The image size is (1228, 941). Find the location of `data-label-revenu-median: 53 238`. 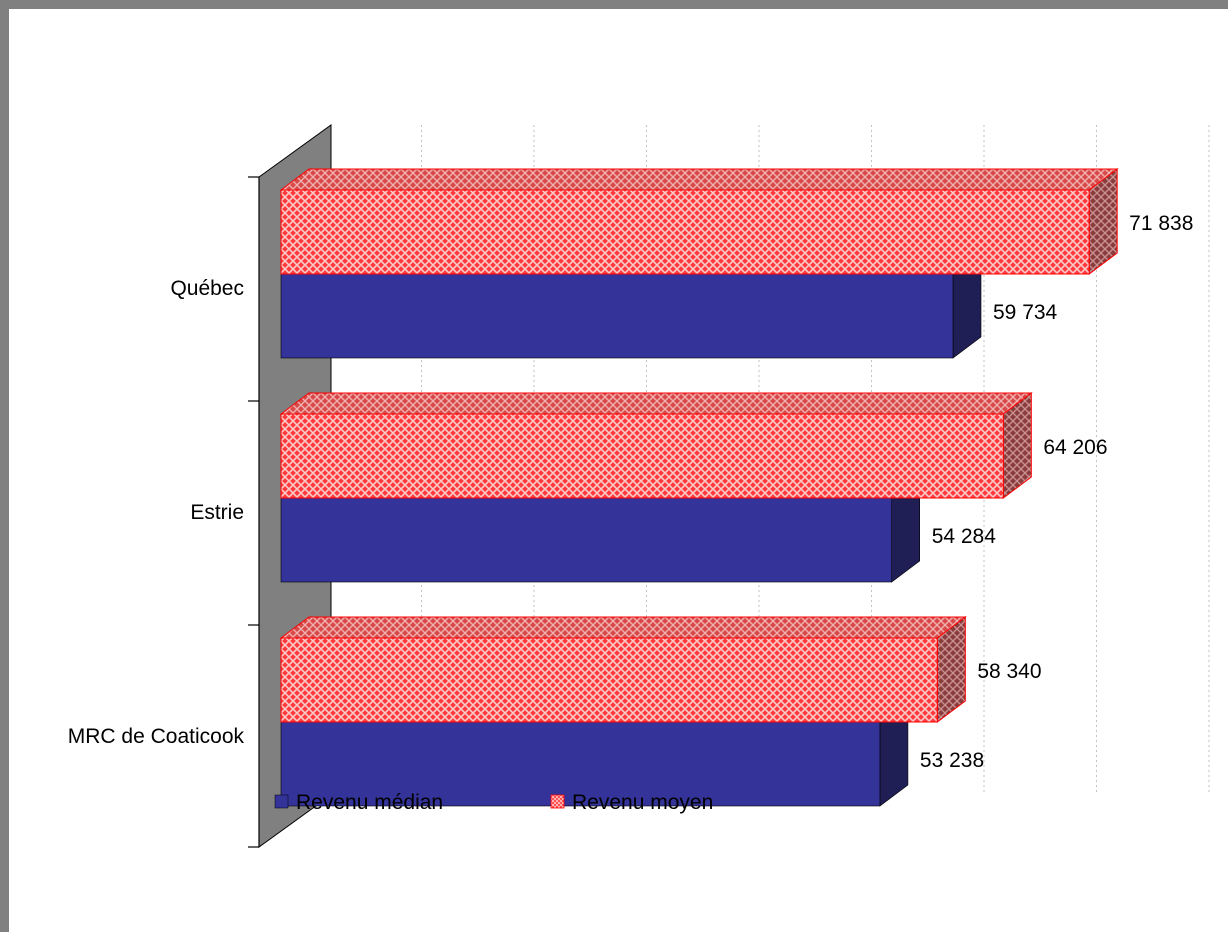

data-label-revenu-median: 53 238 is located at coordinates (952, 760).